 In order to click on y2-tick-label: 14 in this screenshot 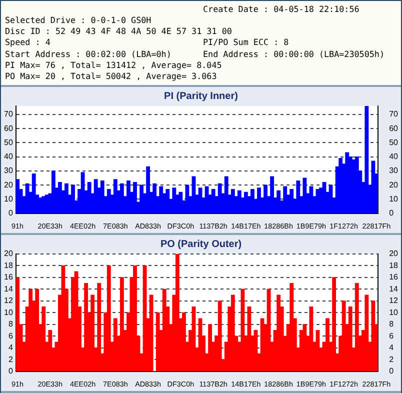, I will do `click(394, 289)`.